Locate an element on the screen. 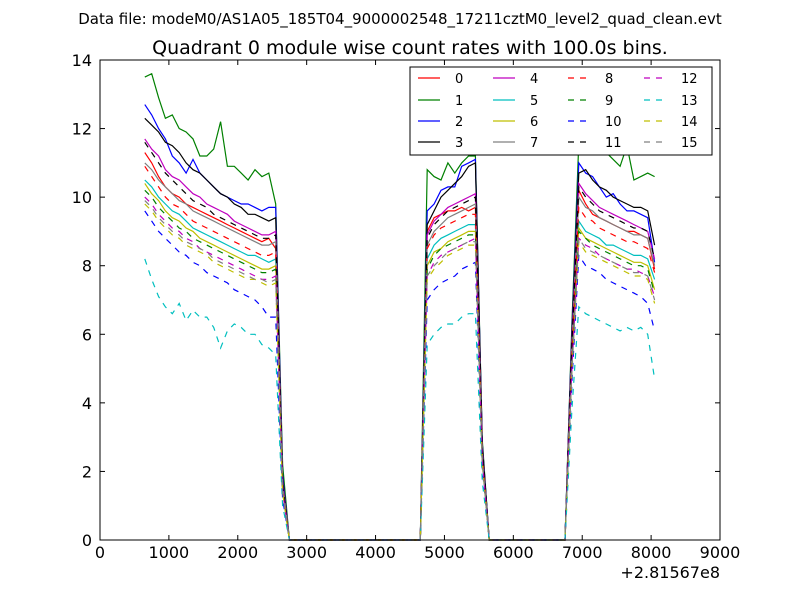 Image resolution: width=800 pixels, height=600 pixels. legend-label: 10 is located at coordinates (613, 122).